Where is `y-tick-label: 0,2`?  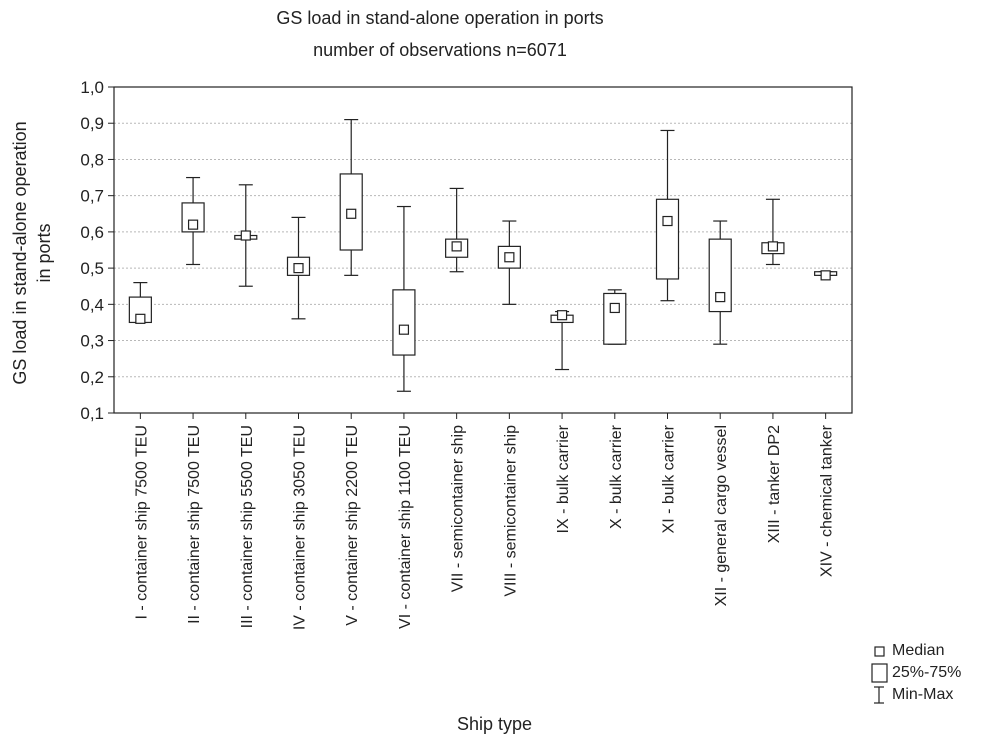 y-tick-label: 0,2 is located at coordinates (92, 377).